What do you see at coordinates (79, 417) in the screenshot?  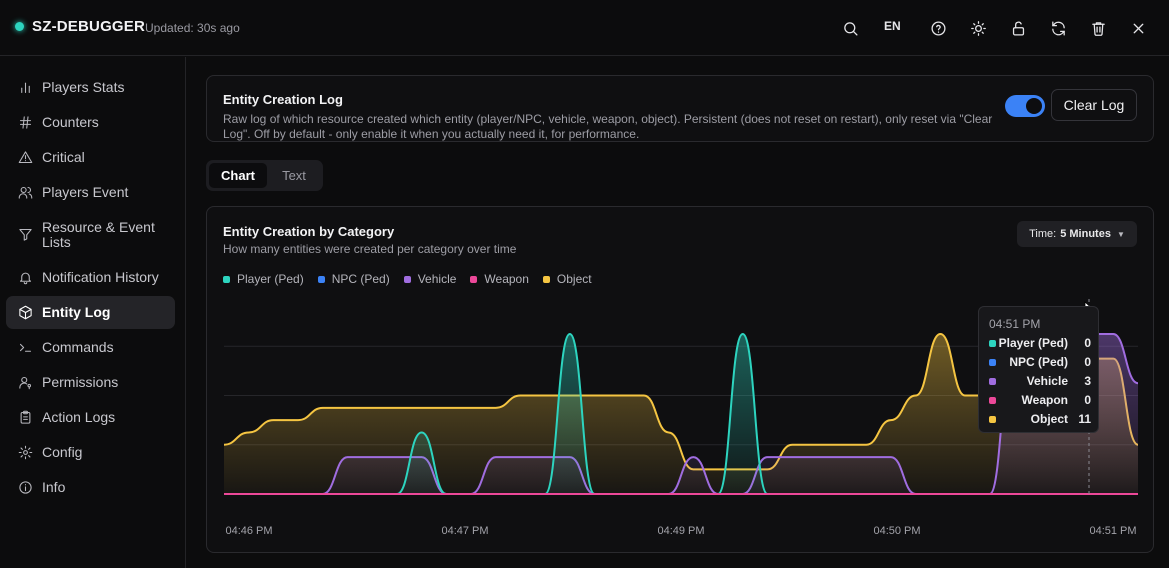 I see `sidebar-item-label: Action Logs` at bounding box center [79, 417].